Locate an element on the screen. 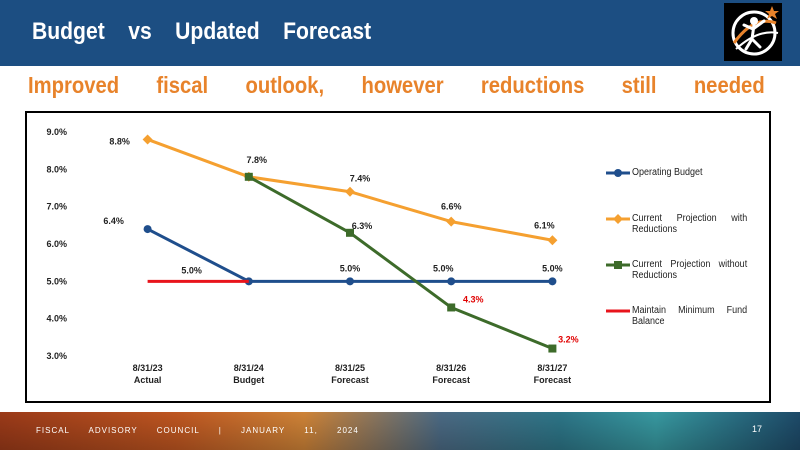  data-label: 6.6% is located at coordinates (451, 207).